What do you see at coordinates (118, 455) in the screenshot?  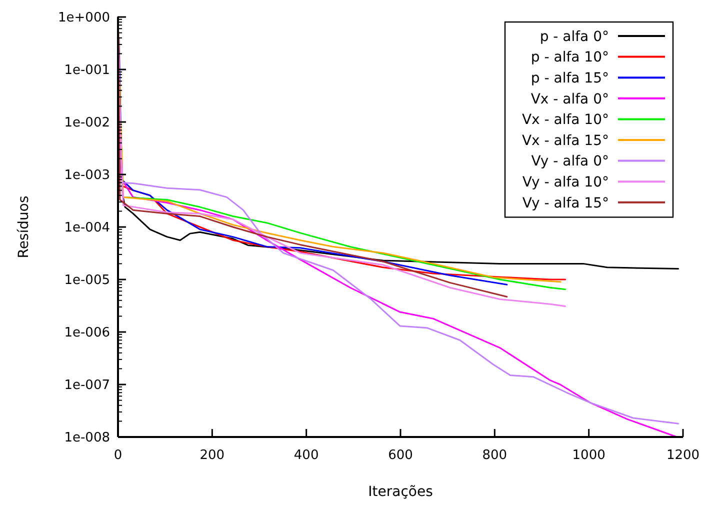 I see `x-tick-label: 0` at bounding box center [118, 455].